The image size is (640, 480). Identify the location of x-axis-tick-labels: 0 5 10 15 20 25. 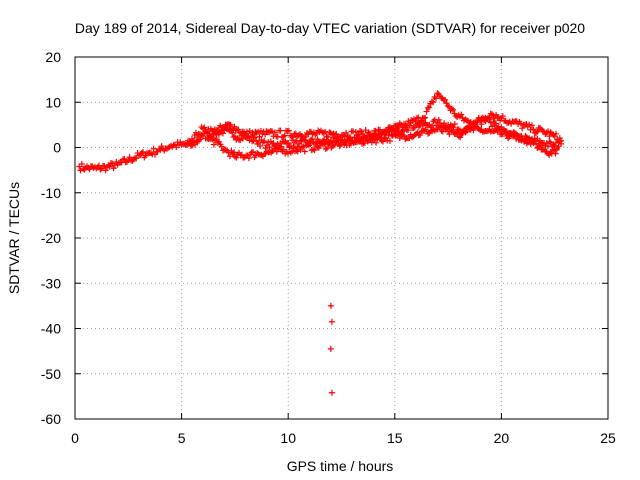
(343, 438).